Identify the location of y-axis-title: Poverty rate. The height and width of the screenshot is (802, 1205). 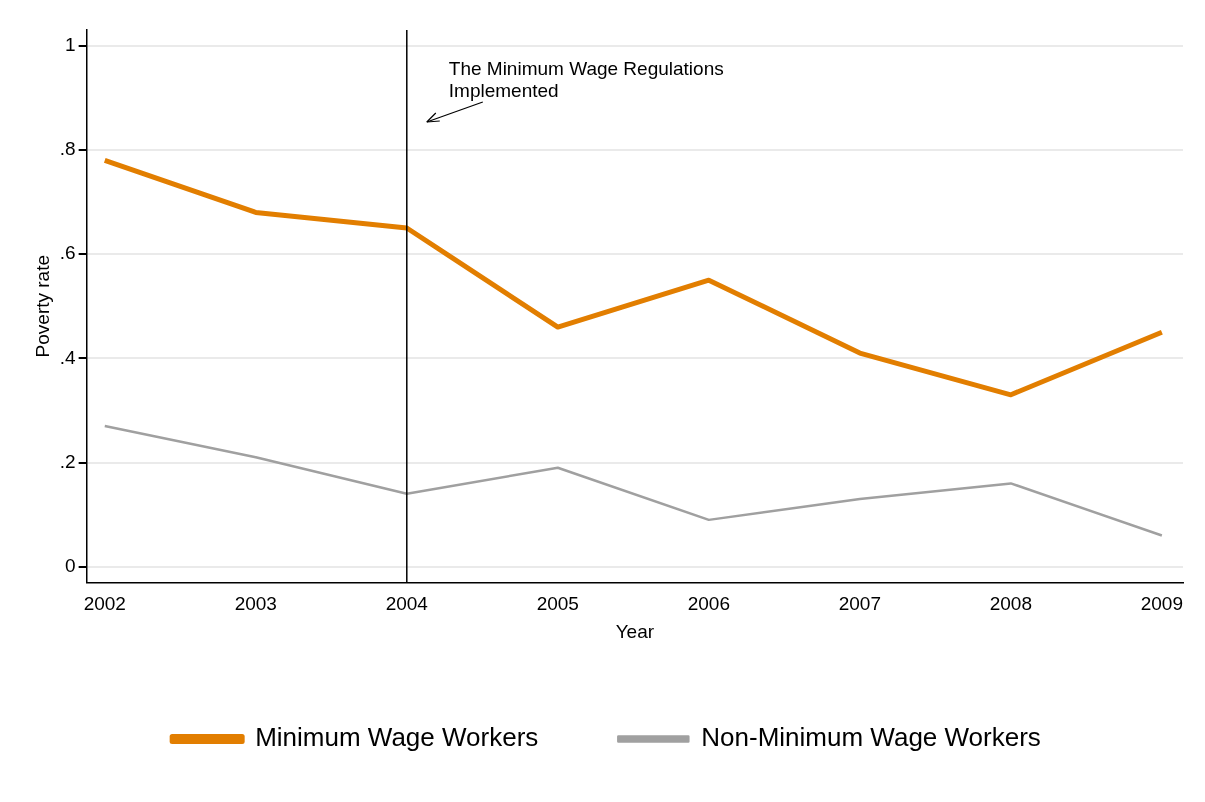
(42, 306).